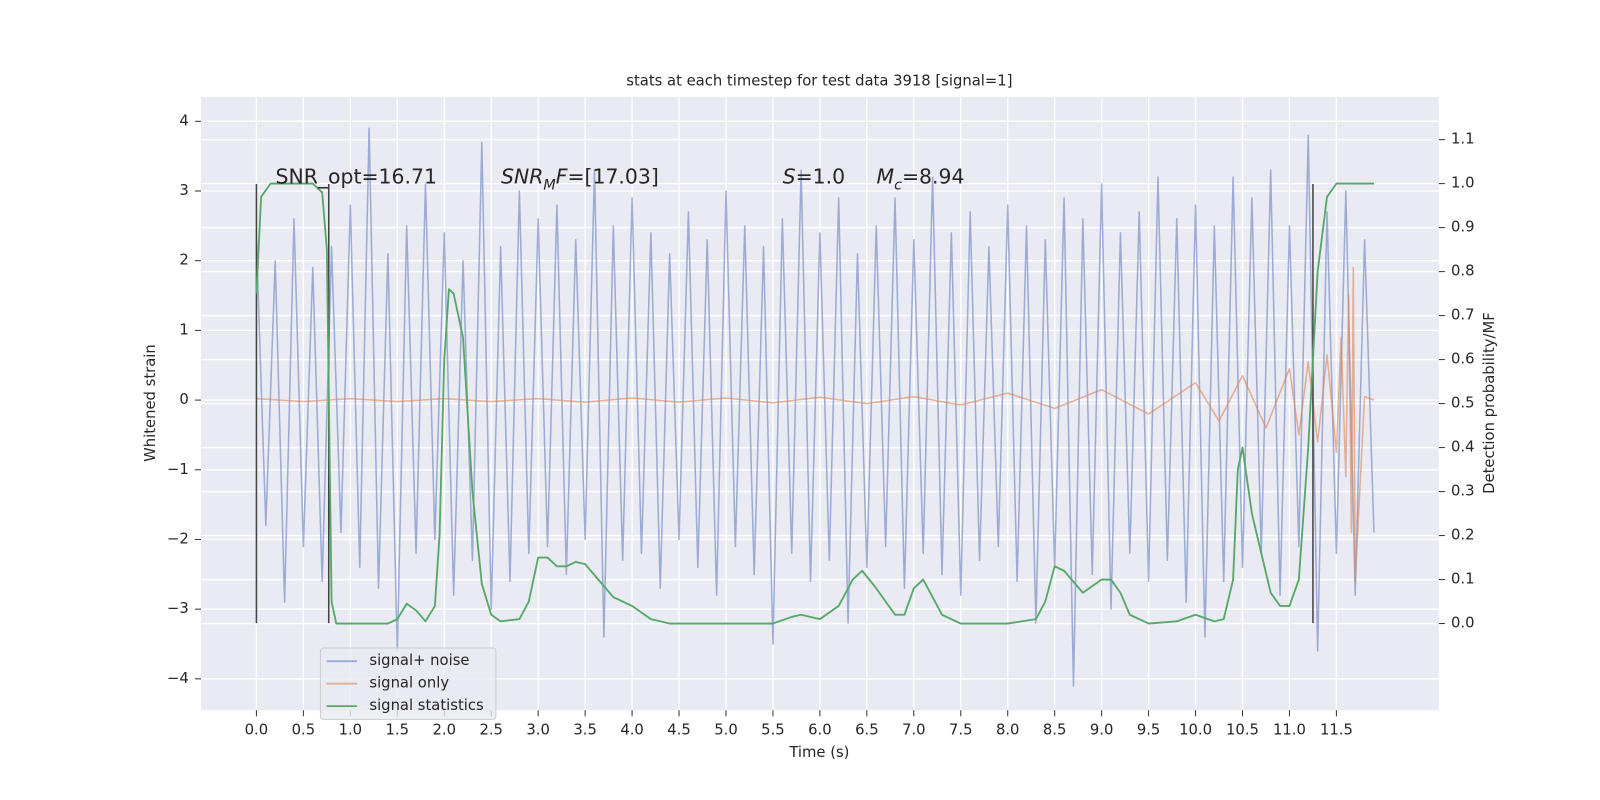 The image size is (1600, 800). Describe the element at coordinates (818, 752) in the screenshot. I see `x-axis-label: Time (s)` at that location.